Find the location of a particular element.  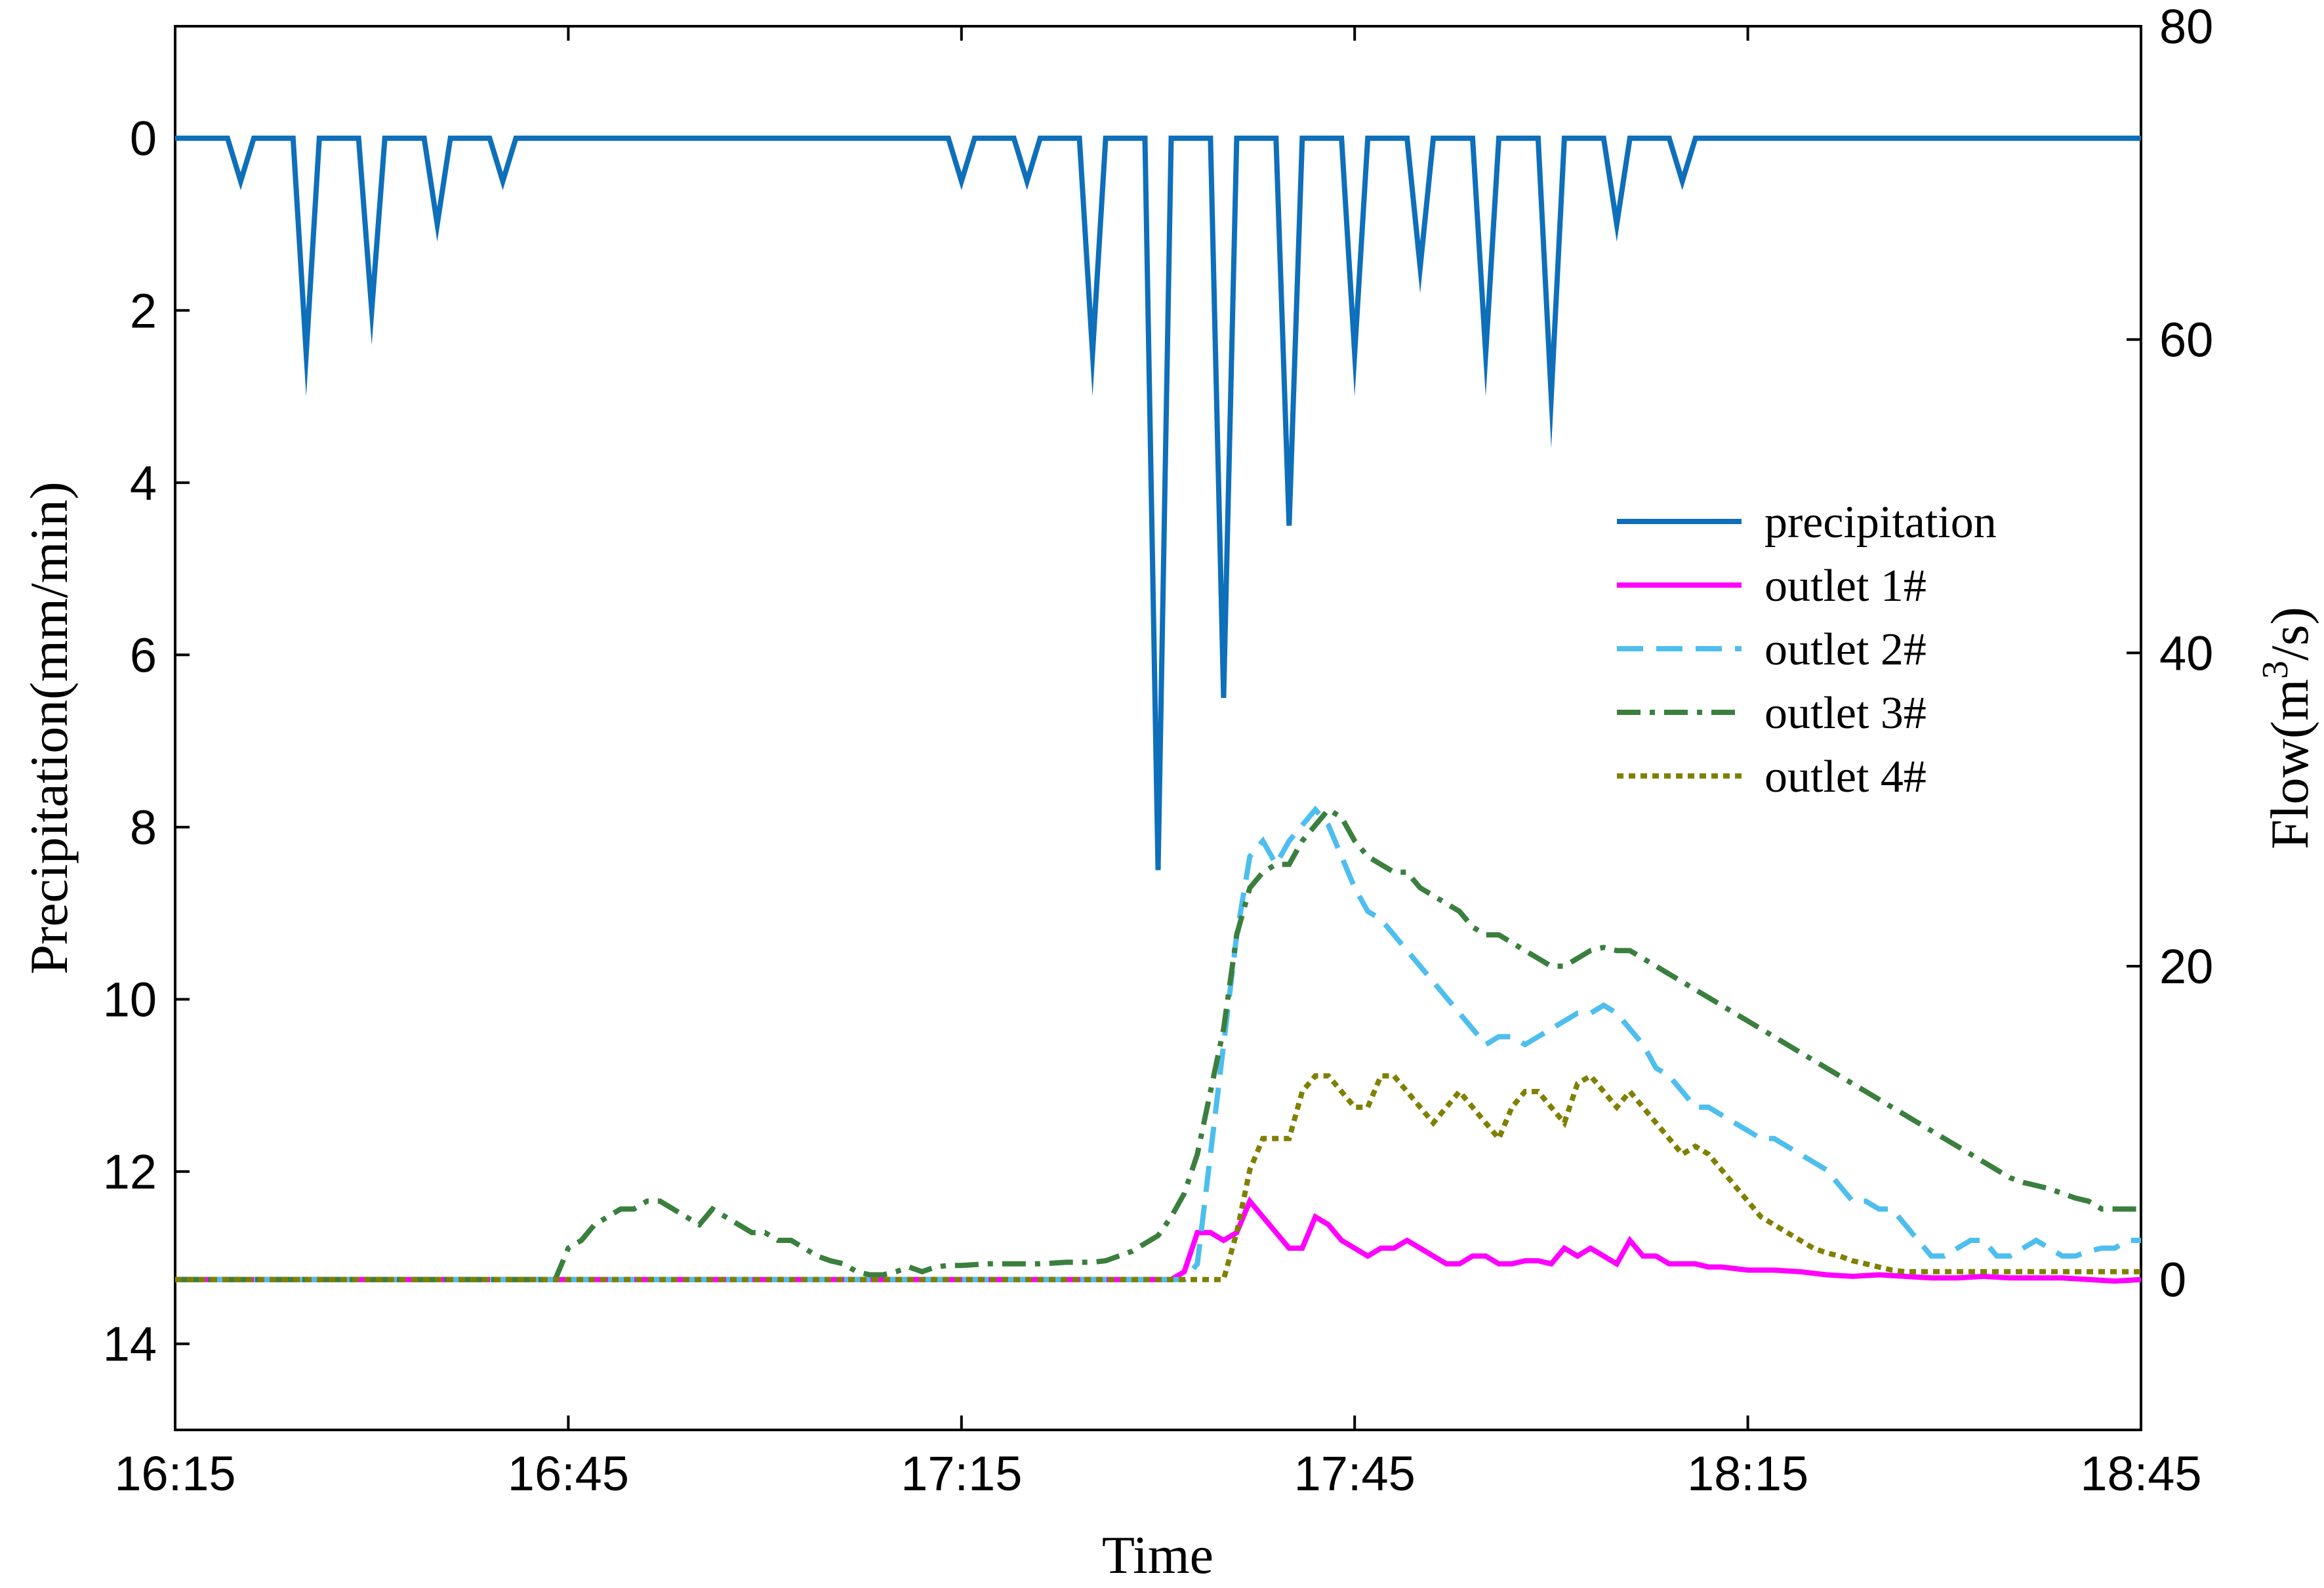

legend-label: outlet 2# is located at coordinates (1845, 649).